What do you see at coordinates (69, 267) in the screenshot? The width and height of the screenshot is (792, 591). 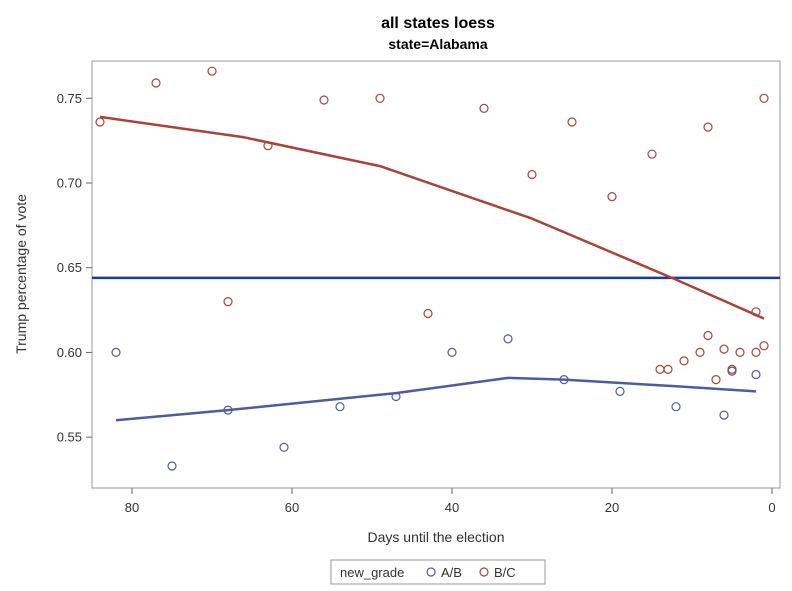 I see `y-tick-label: 0.65` at bounding box center [69, 267].